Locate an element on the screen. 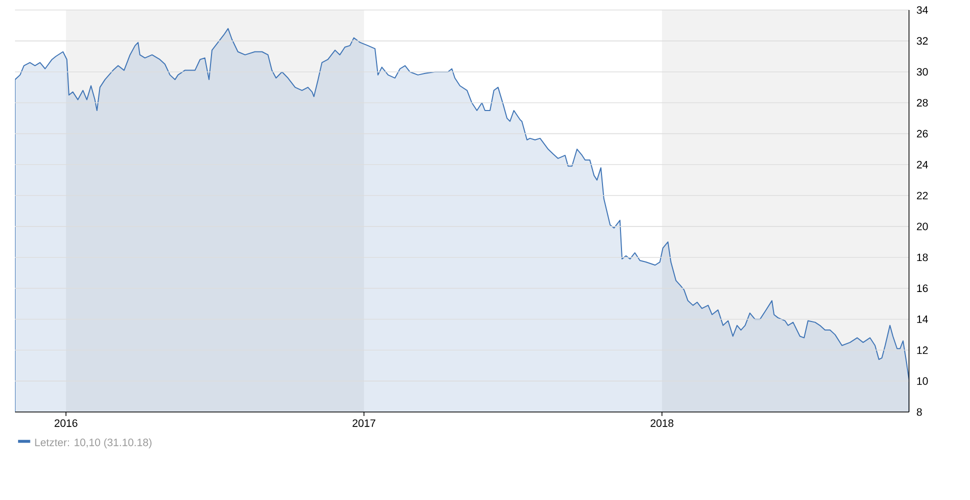 This screenshot has height=500, width=970. y-tick-label: 12 is located at coordinates (922, 350).